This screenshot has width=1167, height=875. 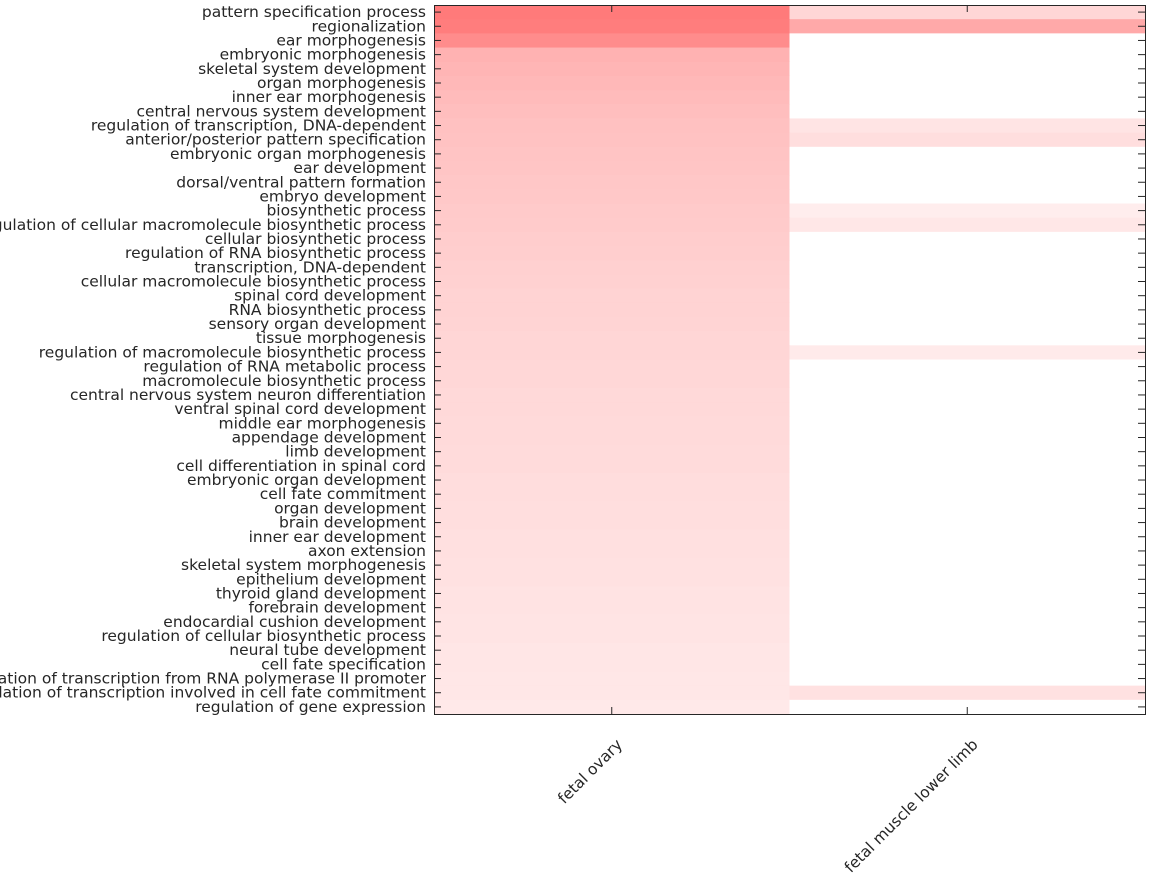 What do you see at coordinates (322, 423) in the screenshot?
I see `y-tick-label: middle ear morphogenesis` at bounding box center [322, 423].